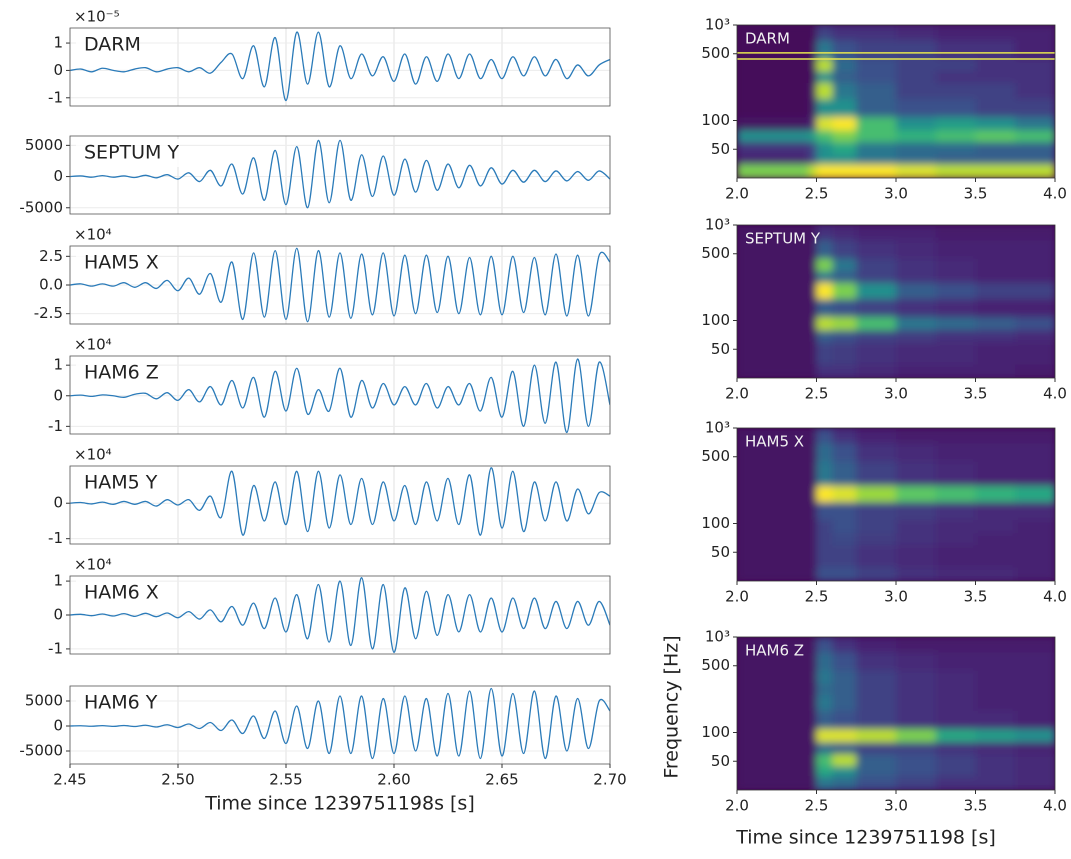 The height and width of the screenshot is (859, 1071). What do you see at coordinates (131, 153) in the screenshot?
I see `channel-label: SEPTUM Y` at bounding box center [131, 153].